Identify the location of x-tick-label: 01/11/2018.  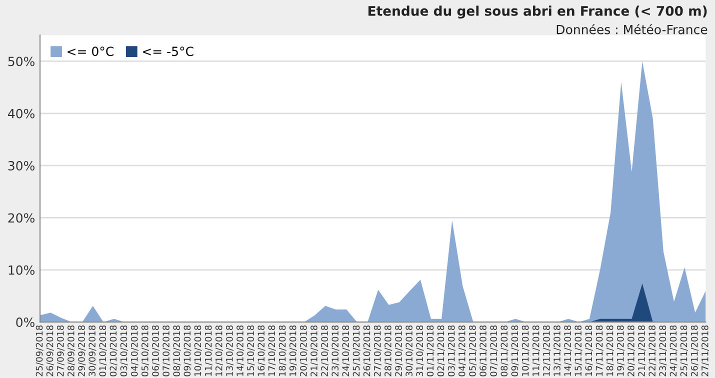
(430, 350).